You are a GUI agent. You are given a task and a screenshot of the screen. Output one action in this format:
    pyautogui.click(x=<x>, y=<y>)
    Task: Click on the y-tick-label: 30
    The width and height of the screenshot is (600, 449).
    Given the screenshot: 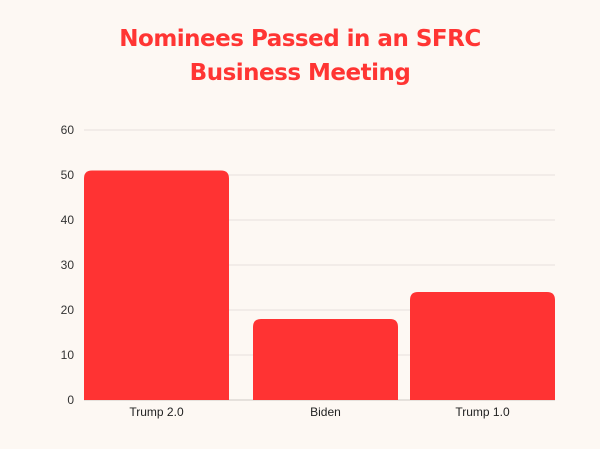 What is the action you would take?
    pyautogui.click(x=68, y=265)
    